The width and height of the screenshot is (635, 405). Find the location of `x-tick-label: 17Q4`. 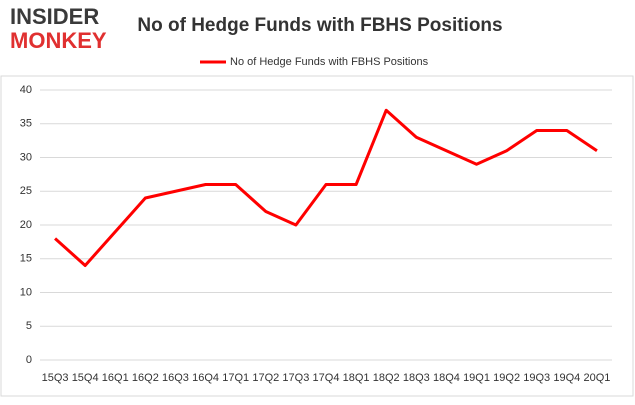

x-tick-label: 17Q4 is located at coordinates (326, 378).